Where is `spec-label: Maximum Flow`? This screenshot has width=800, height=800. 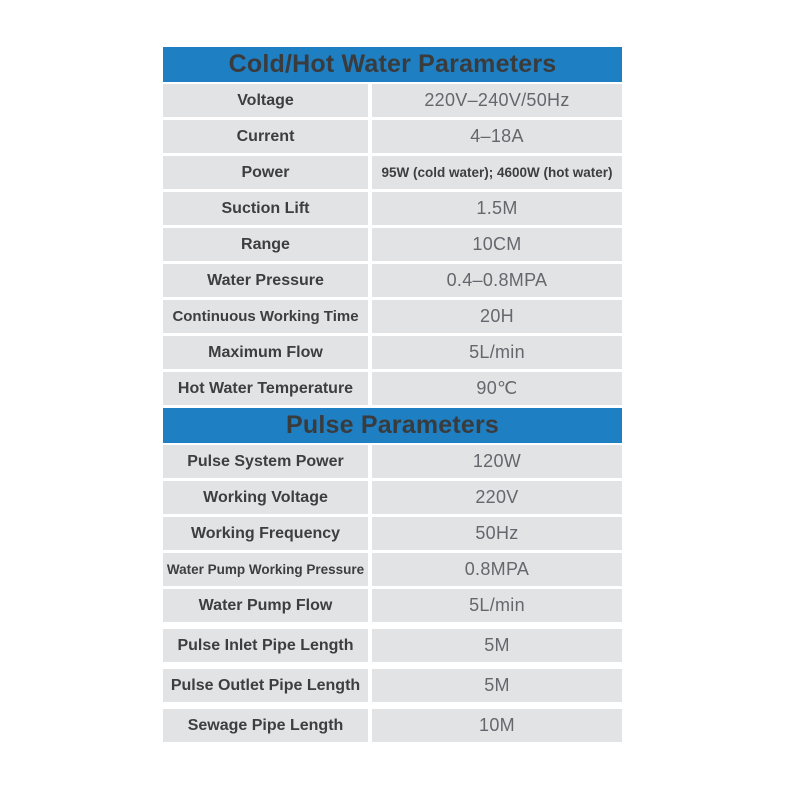 spec-label: Maximum Flow is located at coordinates (265, 352).